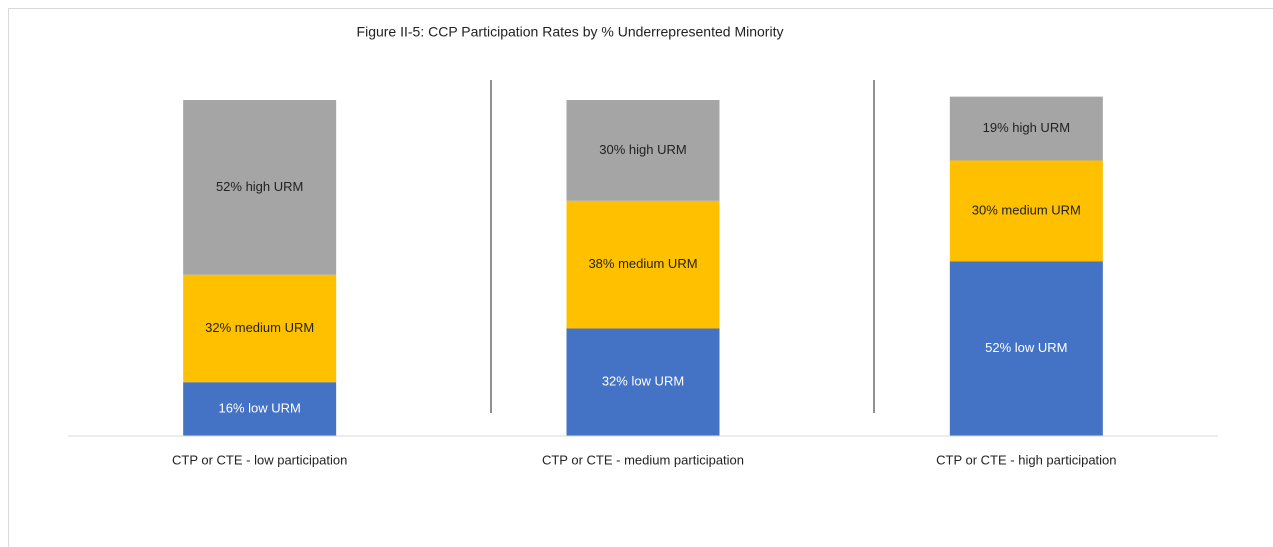 This screenshot has height=547, width=1273. What do you see at coordinates (643, 459) in the screenshot?
I see `x-tick-label: CTP or CTE - medium participation` at bounding box center [643, 459].